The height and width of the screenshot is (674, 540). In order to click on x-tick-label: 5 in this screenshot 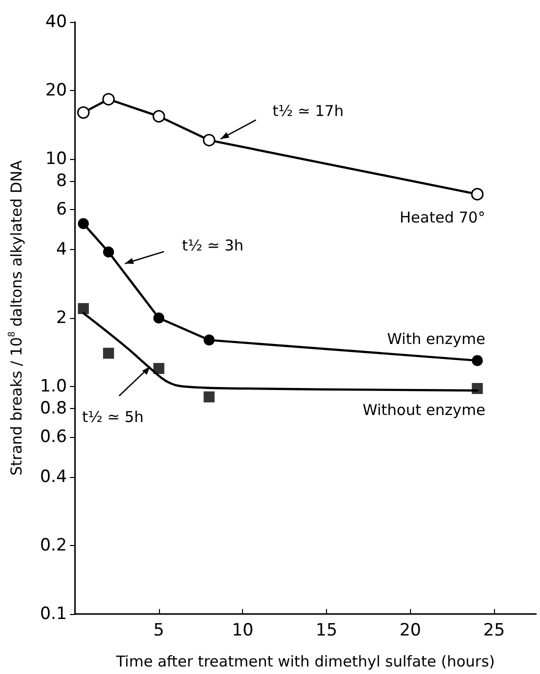, I will do `click(158, 630)`.